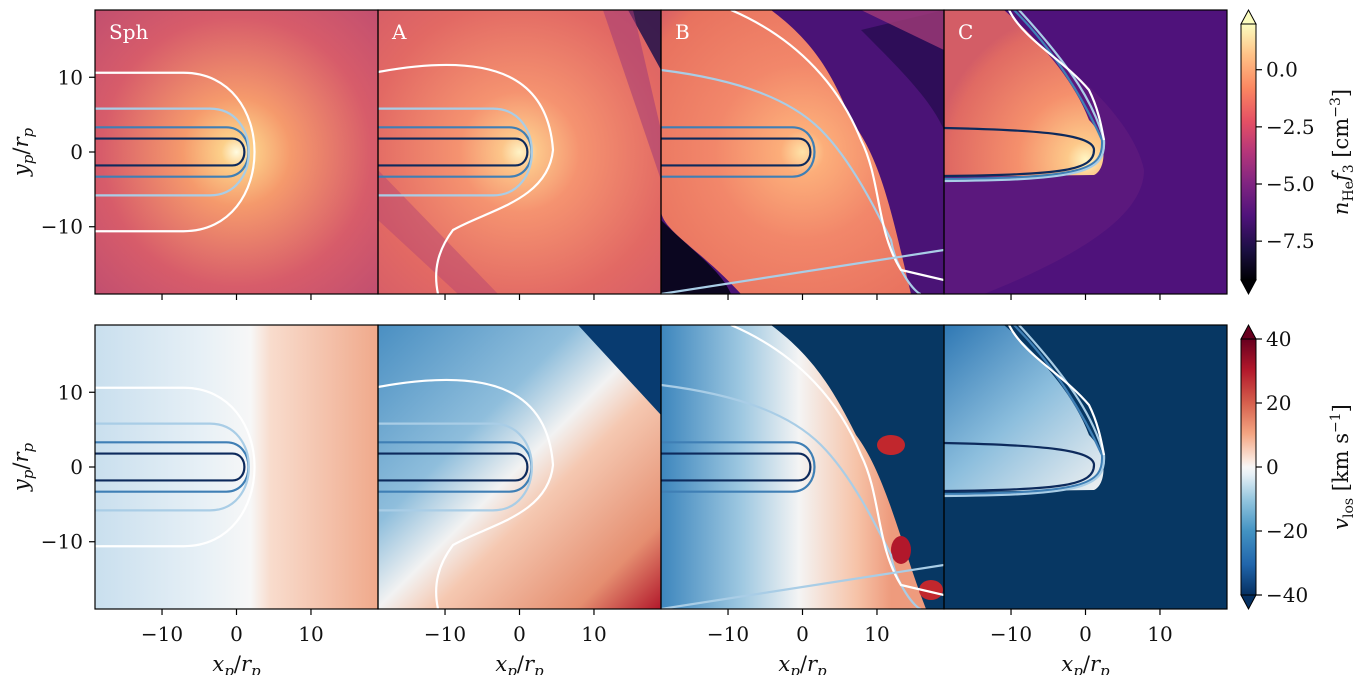 The width and height of the screenshot is (1367, 675). I want to click on colorbar-label: vlos [km s−1], so click(1342, 467).